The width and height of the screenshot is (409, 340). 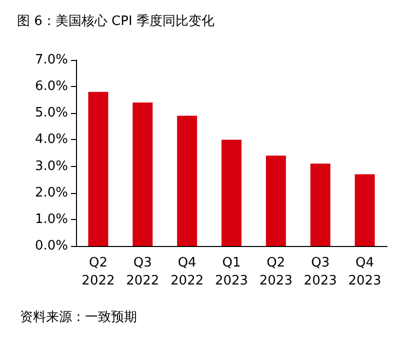 What do you see at coordinates (231, 272) in the screenshot?
I see `x-tick-label: Q1 2023` at bounding box center [231, 272].